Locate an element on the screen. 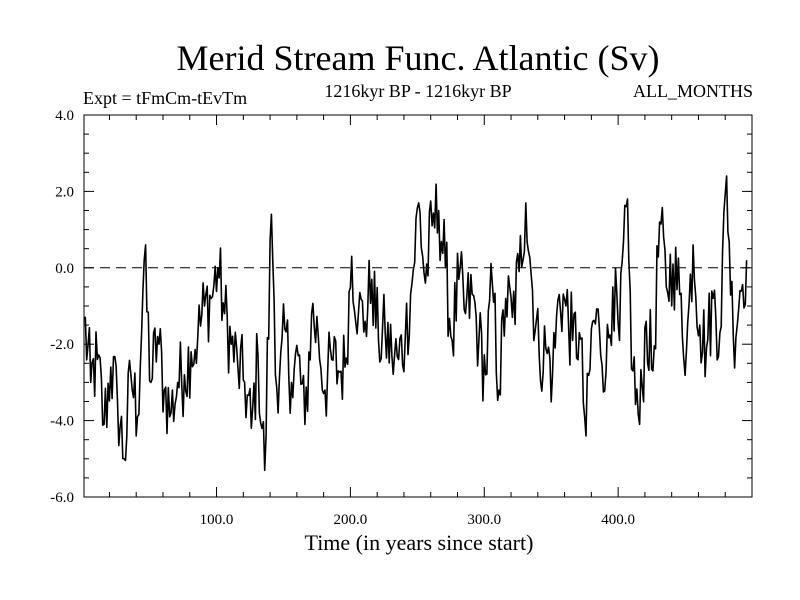 The width and height of the screenshot is (800, 600). months-label: ALL_MONTHS is located at coordinates (693, 91).